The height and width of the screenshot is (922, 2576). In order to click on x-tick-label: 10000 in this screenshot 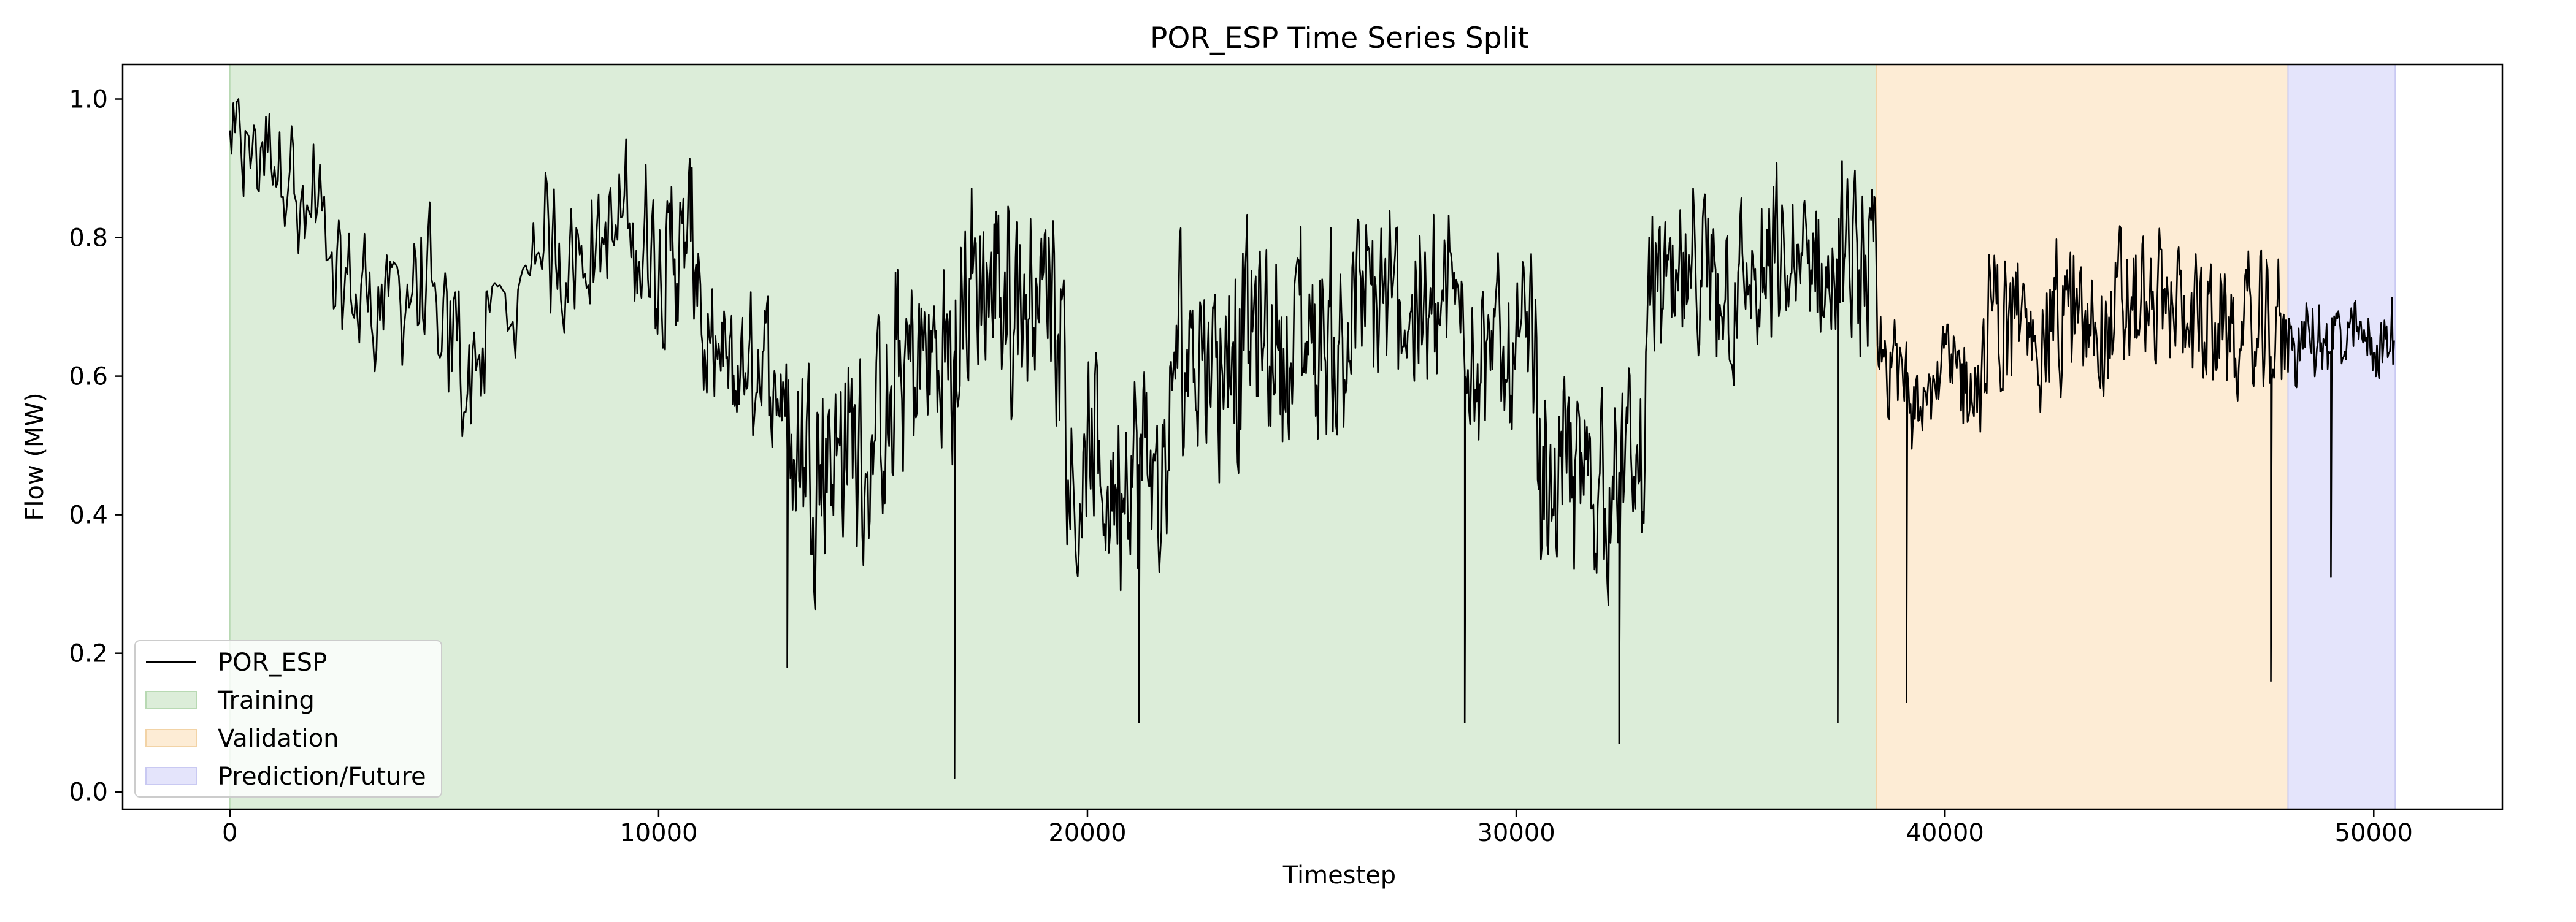, I will do `click(658, 833)`.